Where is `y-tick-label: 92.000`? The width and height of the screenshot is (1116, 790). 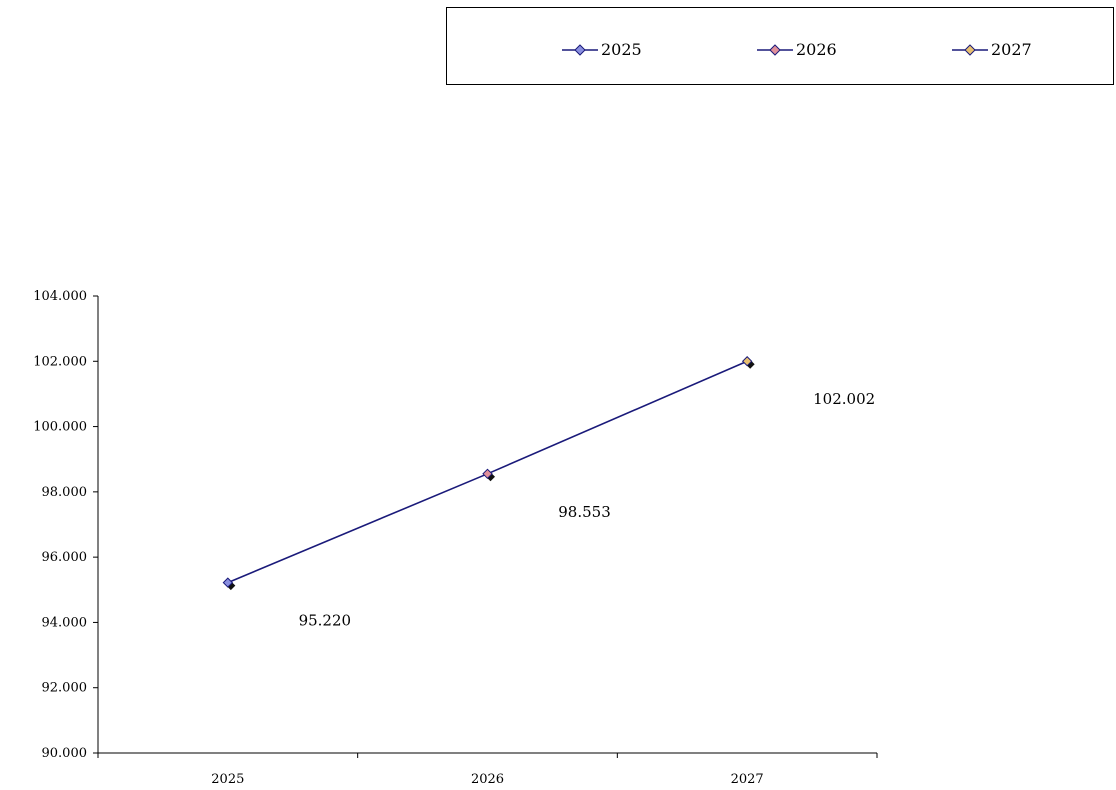 y-tick-label: 92.000 is located at coordinates (65, 688).